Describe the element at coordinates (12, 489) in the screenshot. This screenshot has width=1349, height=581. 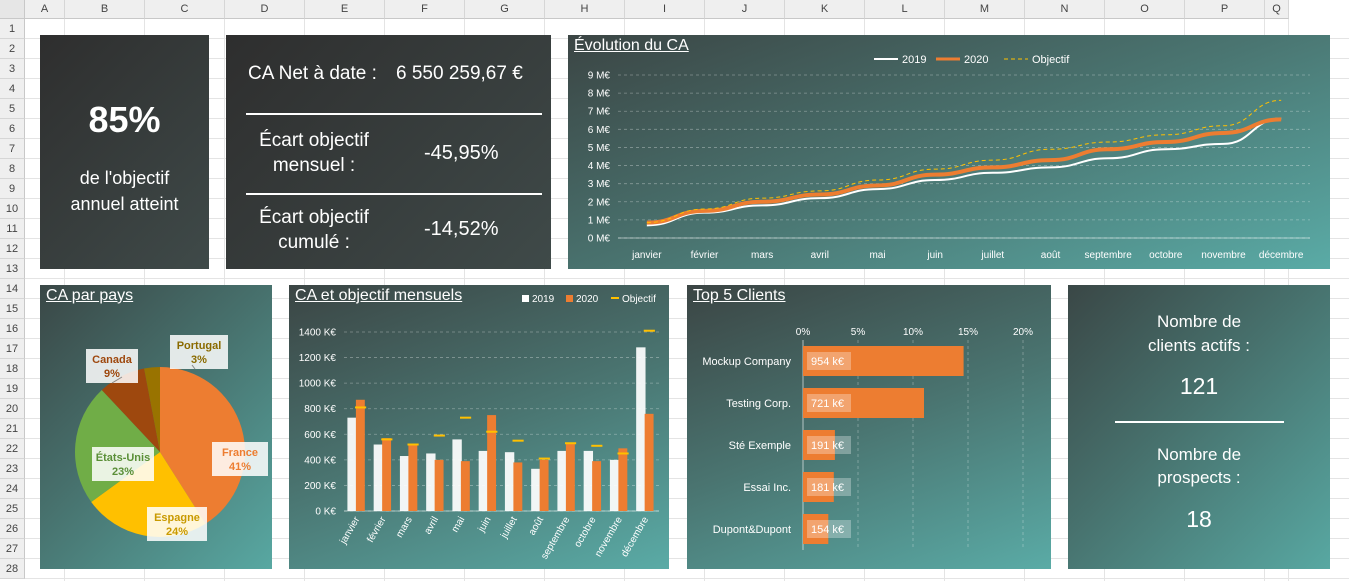
I see `row-header: 24` at that location.